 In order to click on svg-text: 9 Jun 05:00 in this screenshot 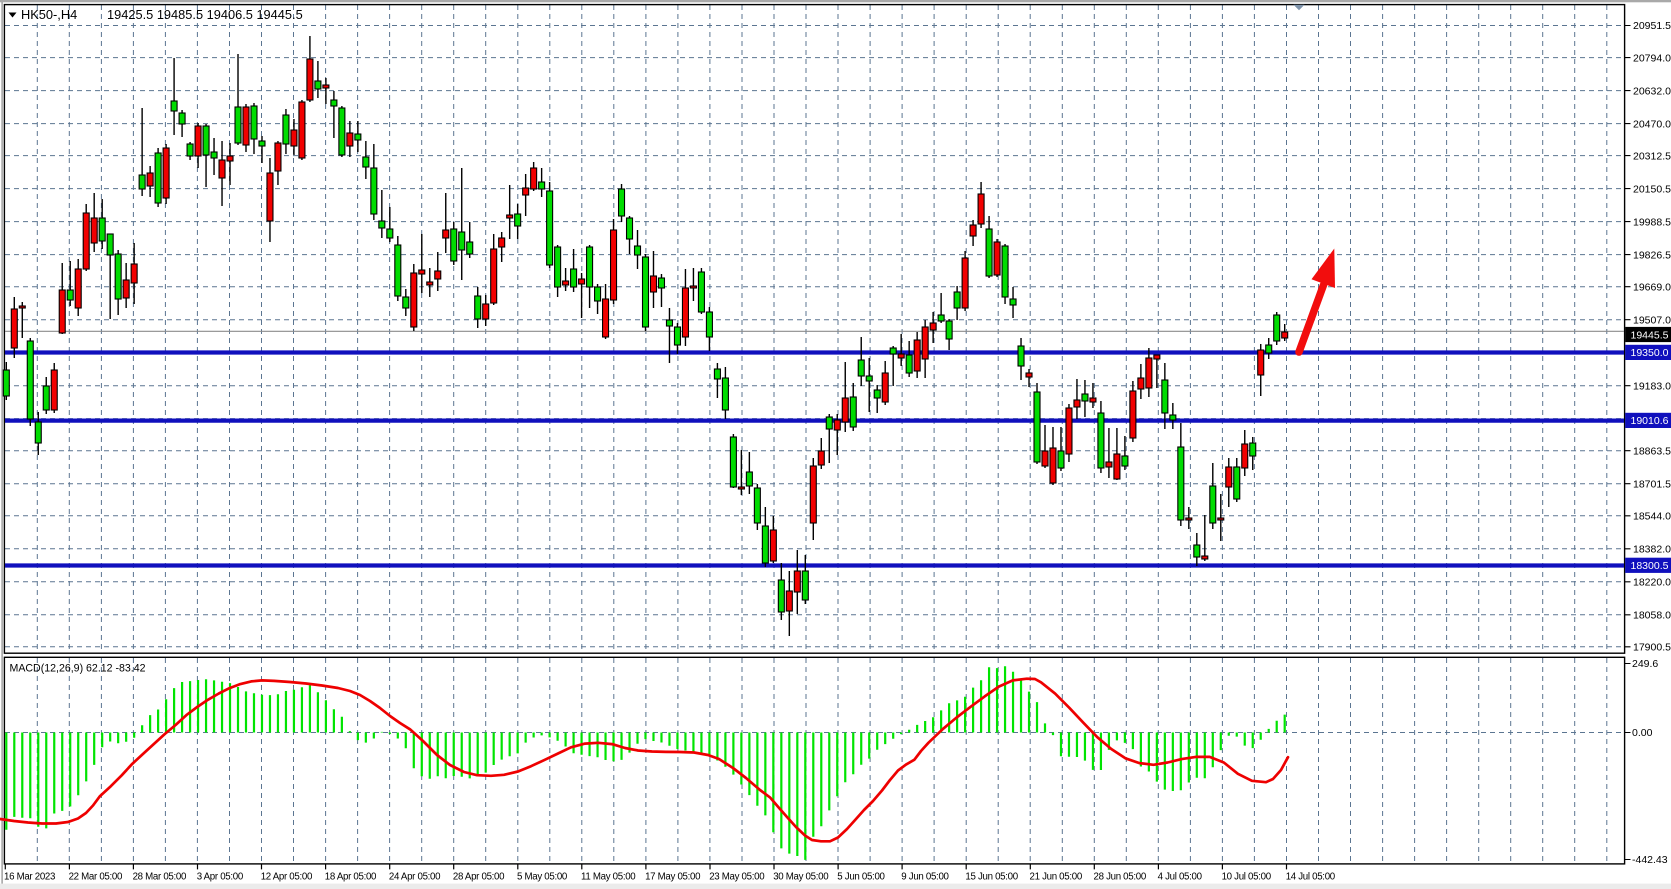, I will do `click(925, 877)`.